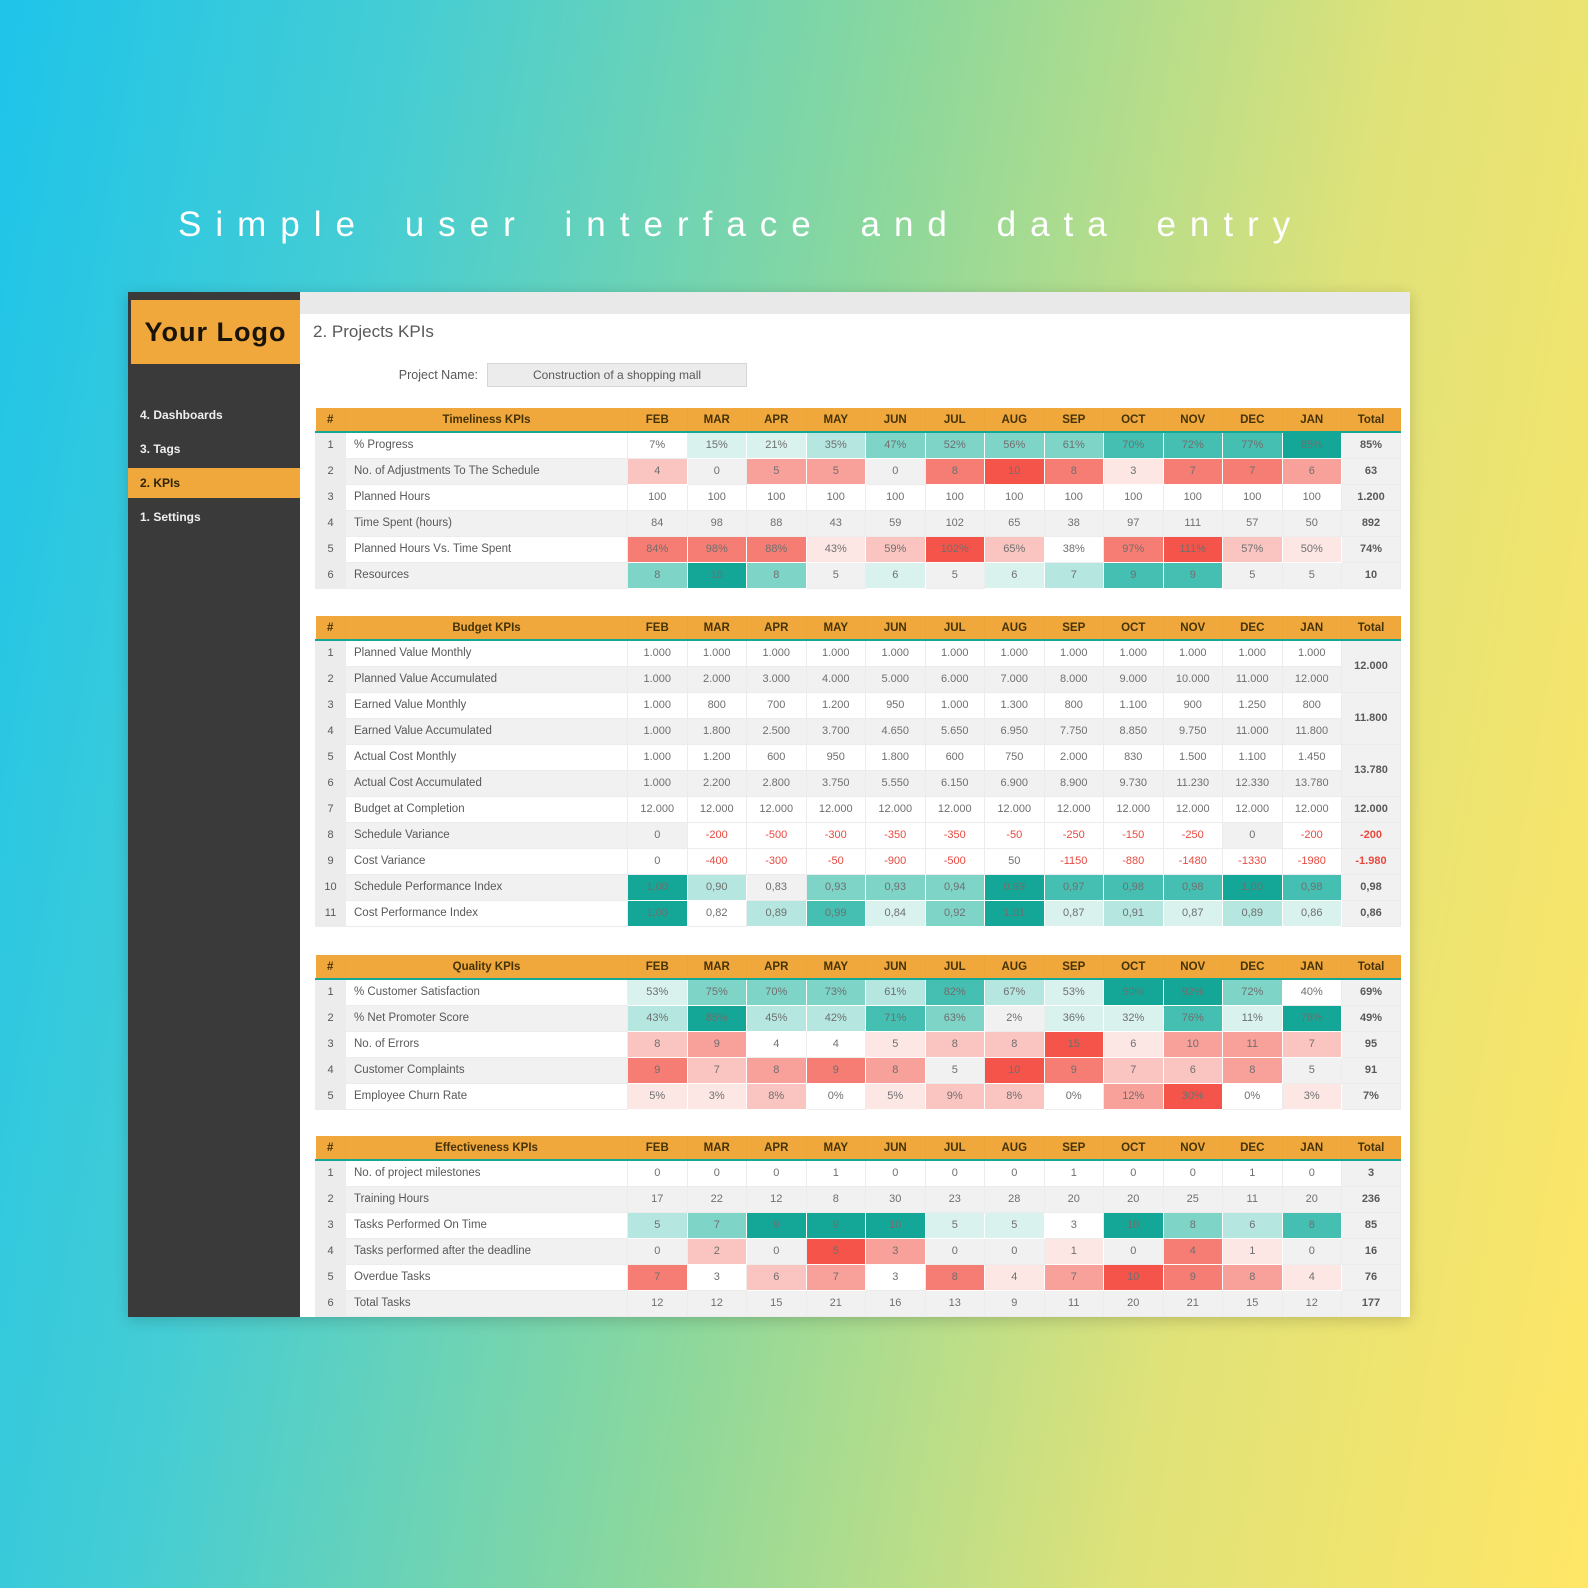  I want to click on kpi-cell: 13, so click(954, 1303).